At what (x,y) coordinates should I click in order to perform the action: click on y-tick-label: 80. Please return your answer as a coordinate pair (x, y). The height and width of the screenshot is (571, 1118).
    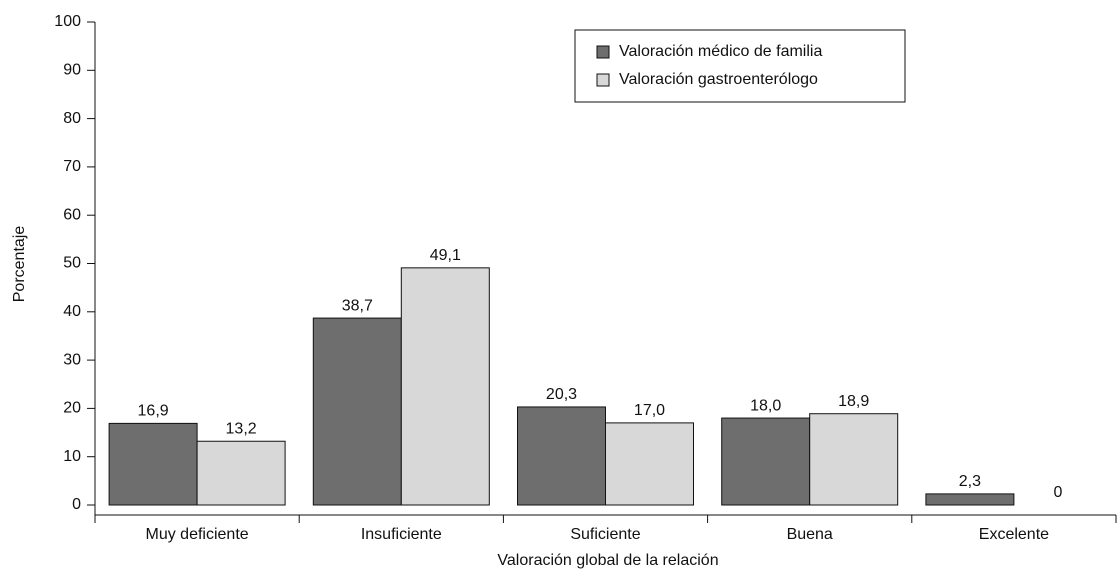
    Looking at the image, I should click on (72, 118).